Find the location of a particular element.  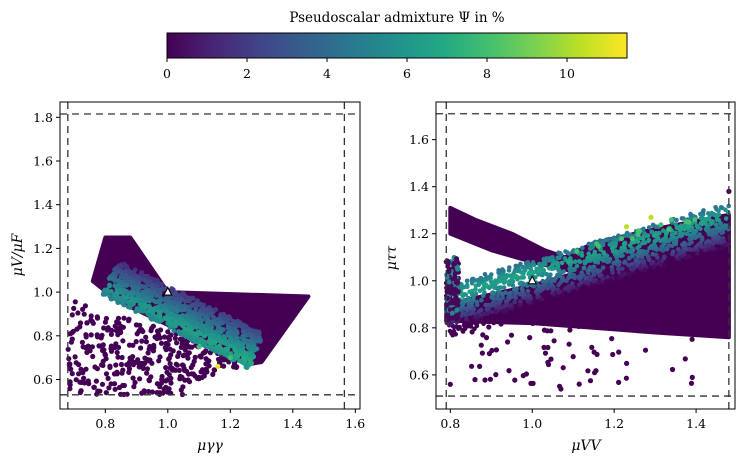

colorbar-tick-label: 10 is located at coordinates (567, 73).